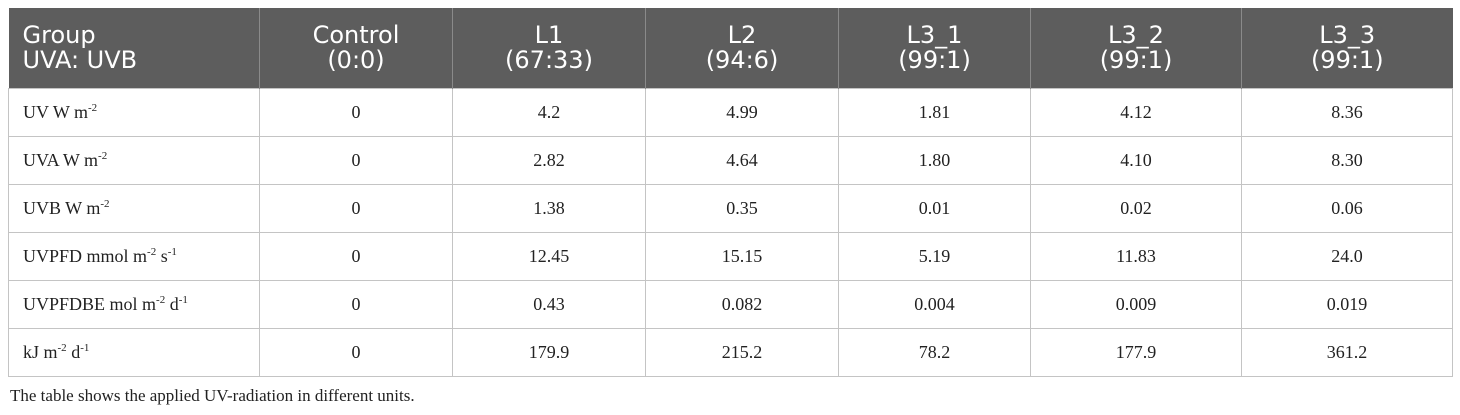  I want to click on cell-value: 2.82, so click(549, 160).